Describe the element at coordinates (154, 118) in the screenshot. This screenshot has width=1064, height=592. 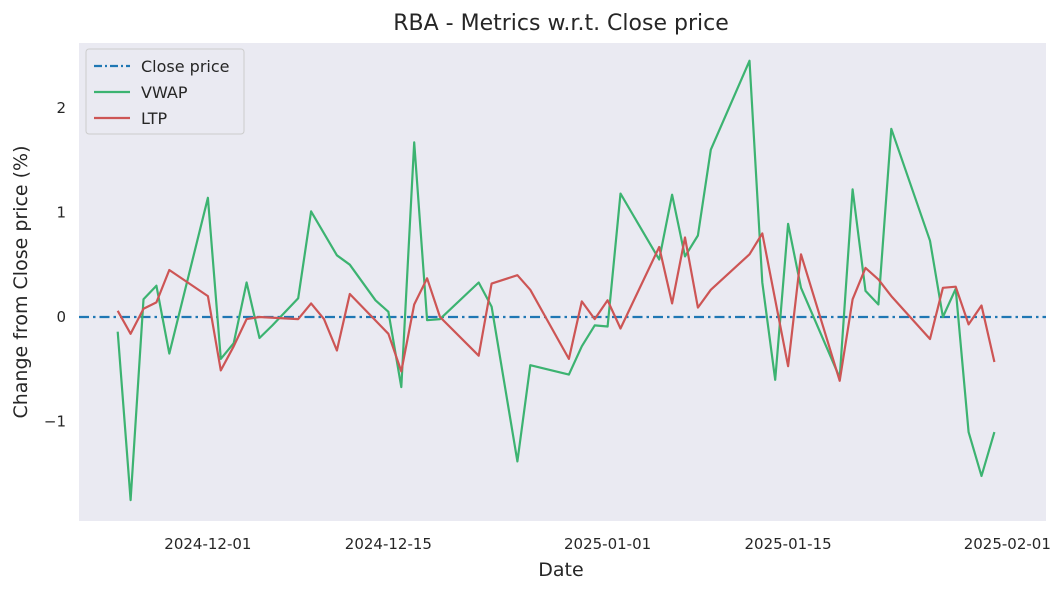
I see `legend-label-ltp: LTP` at that location.